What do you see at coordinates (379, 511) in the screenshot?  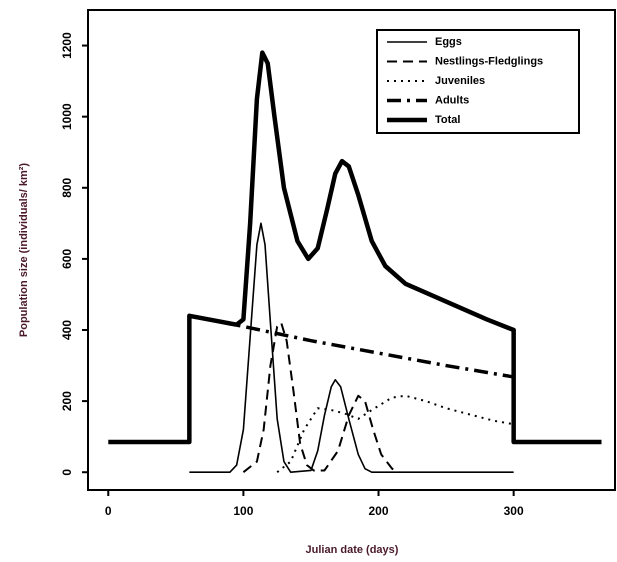 I see `x-tick-label: 200` at bounding box center [379, 511].